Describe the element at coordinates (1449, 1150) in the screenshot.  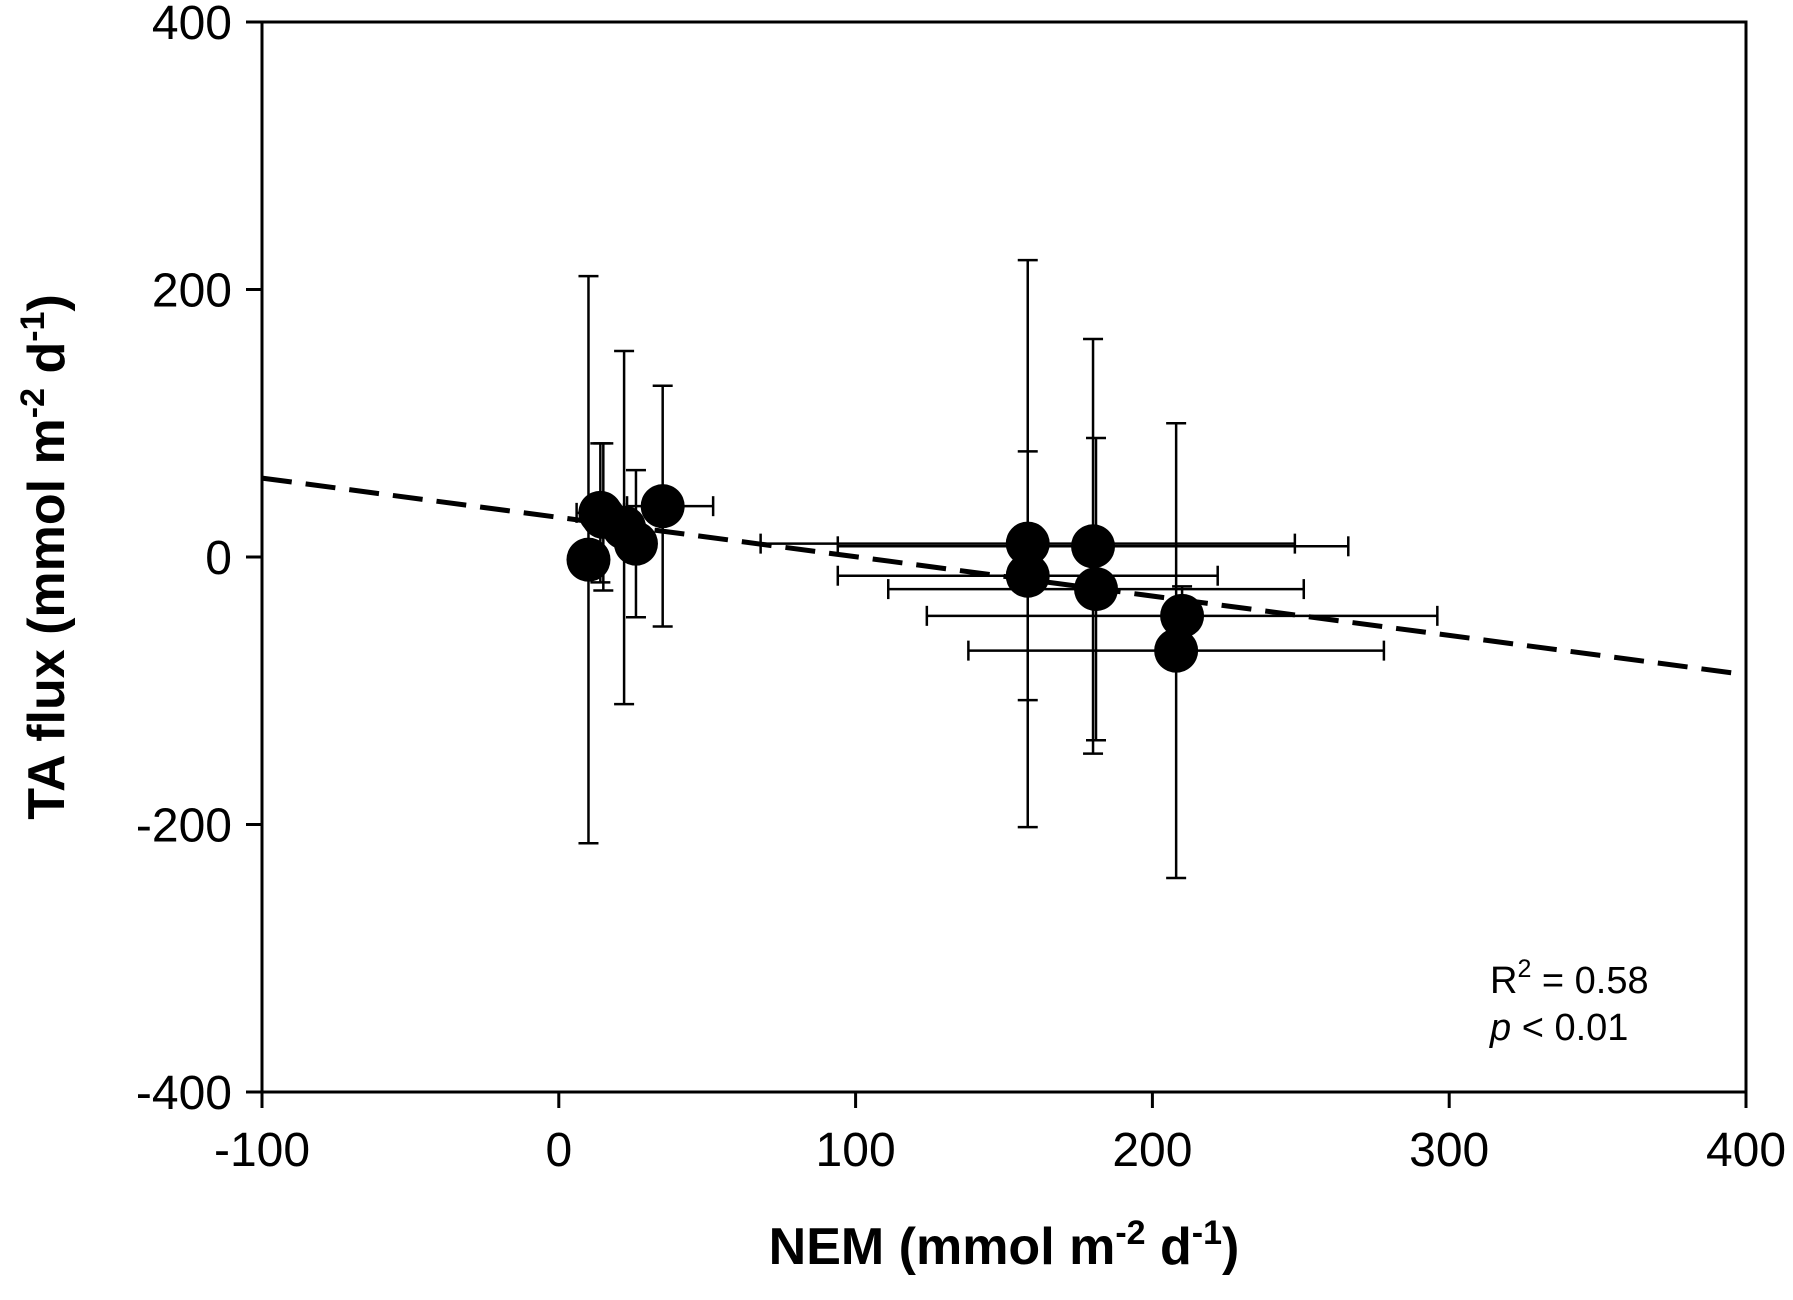
I see `x-tick-label: 300` at that location.